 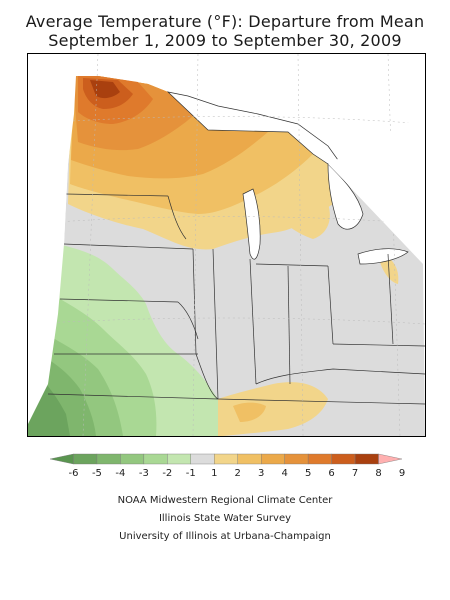 I want to click on legend-tick-label: 1, so click(x=214, y=473).